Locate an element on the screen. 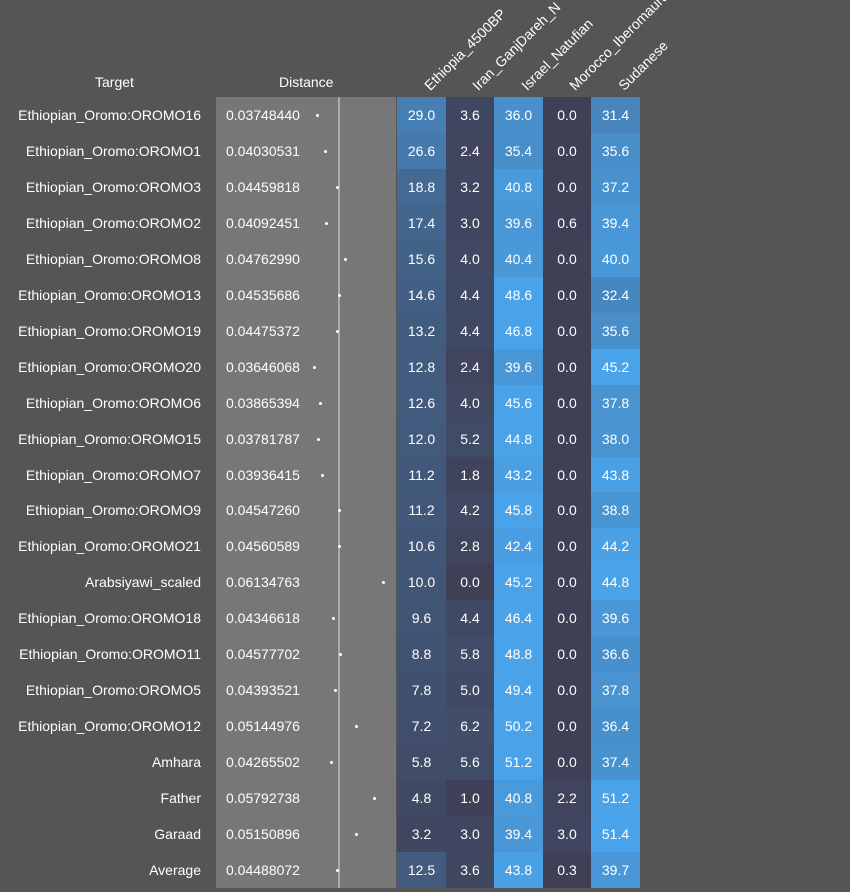 The height and width of the screenshot is (892, 850). row-distance-value: 0.03865394 is located at coordinates (263, 402).